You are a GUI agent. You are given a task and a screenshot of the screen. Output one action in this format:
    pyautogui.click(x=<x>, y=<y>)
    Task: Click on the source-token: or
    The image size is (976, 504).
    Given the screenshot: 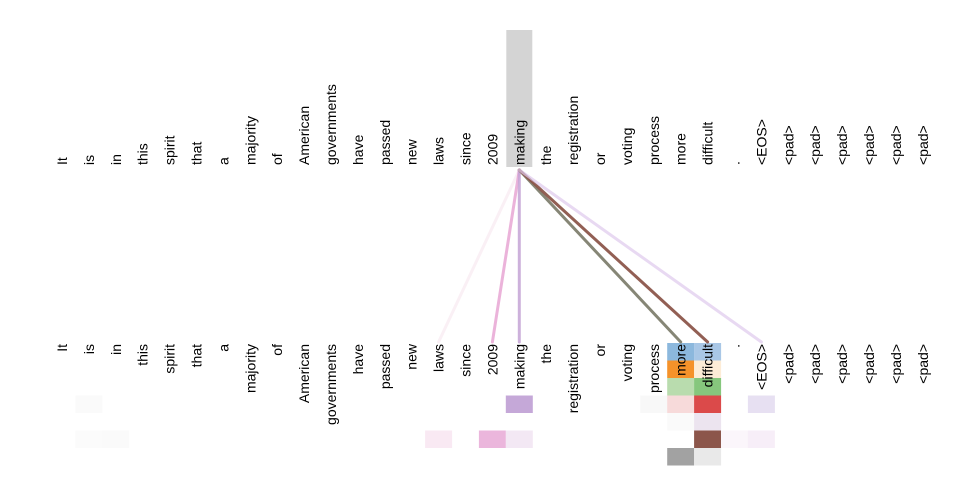 What is the action you would take?
    pyautogui.click(x=600, y=158)
    